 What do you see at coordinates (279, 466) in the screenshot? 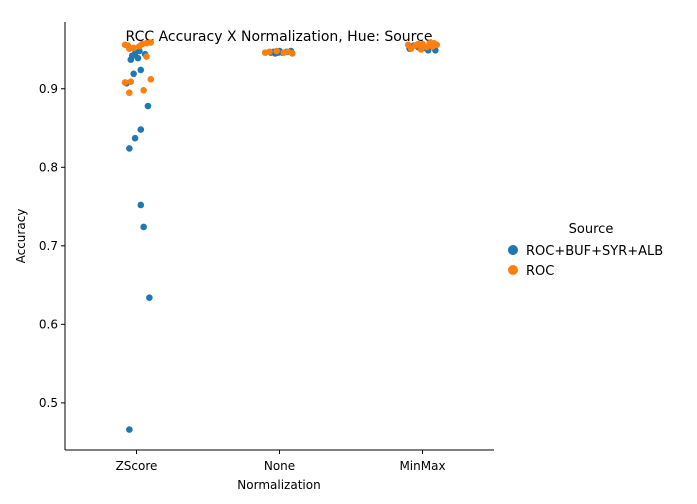
I see `x-tick-label-none: None` at bounding box center [279, 466].